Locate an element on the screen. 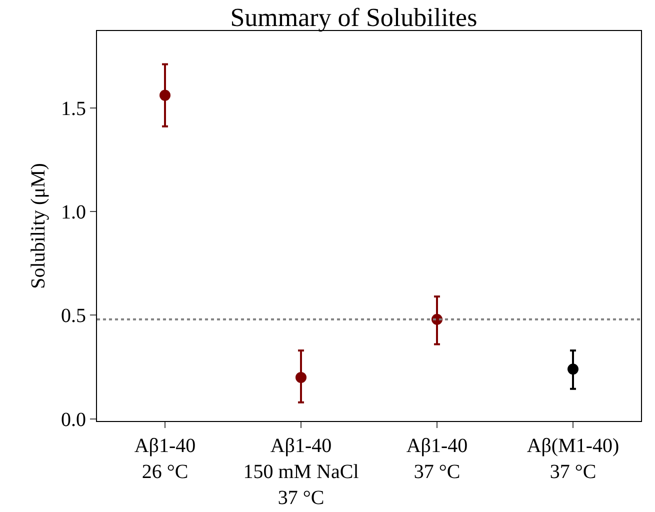 The width and height of the screenshot is (655, 512). x-tick-label: Aβ1-40 26 °C is located at coordinates (165, 459).